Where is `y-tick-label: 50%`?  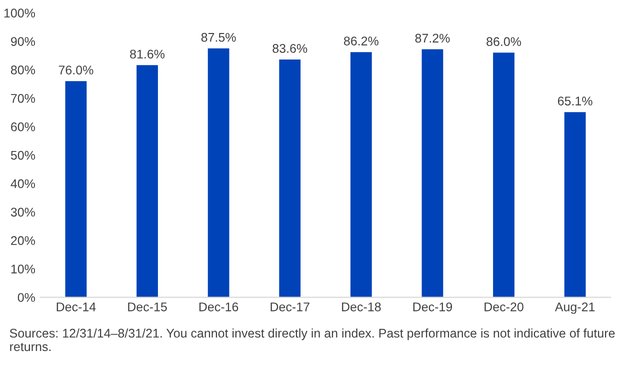
y-tick-label: 50% is located at coordinates (22, 155).